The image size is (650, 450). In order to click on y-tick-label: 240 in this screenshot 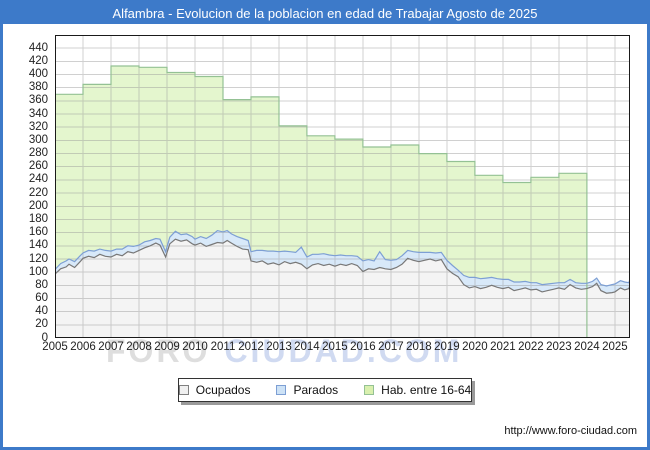, I will do `click(38, 179)`.